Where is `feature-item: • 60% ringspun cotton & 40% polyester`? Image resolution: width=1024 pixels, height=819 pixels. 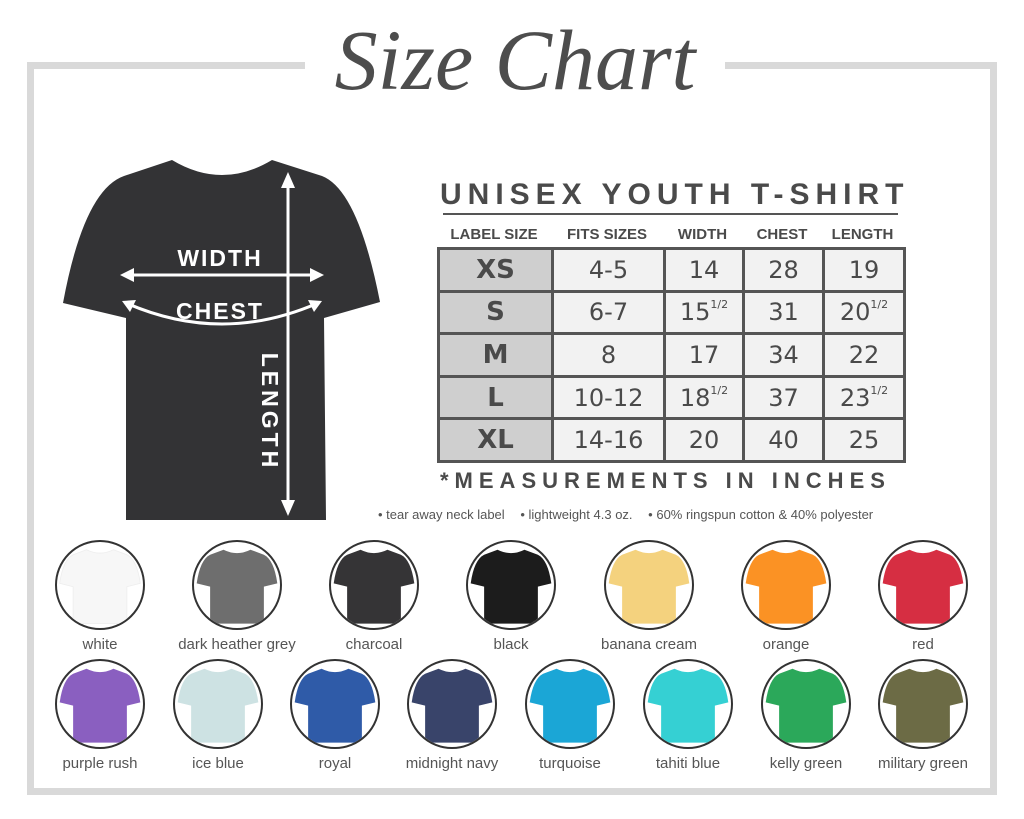
feature-item: • 60% ringspun cotton & 40% polyester is located at coordinates (761, 514).